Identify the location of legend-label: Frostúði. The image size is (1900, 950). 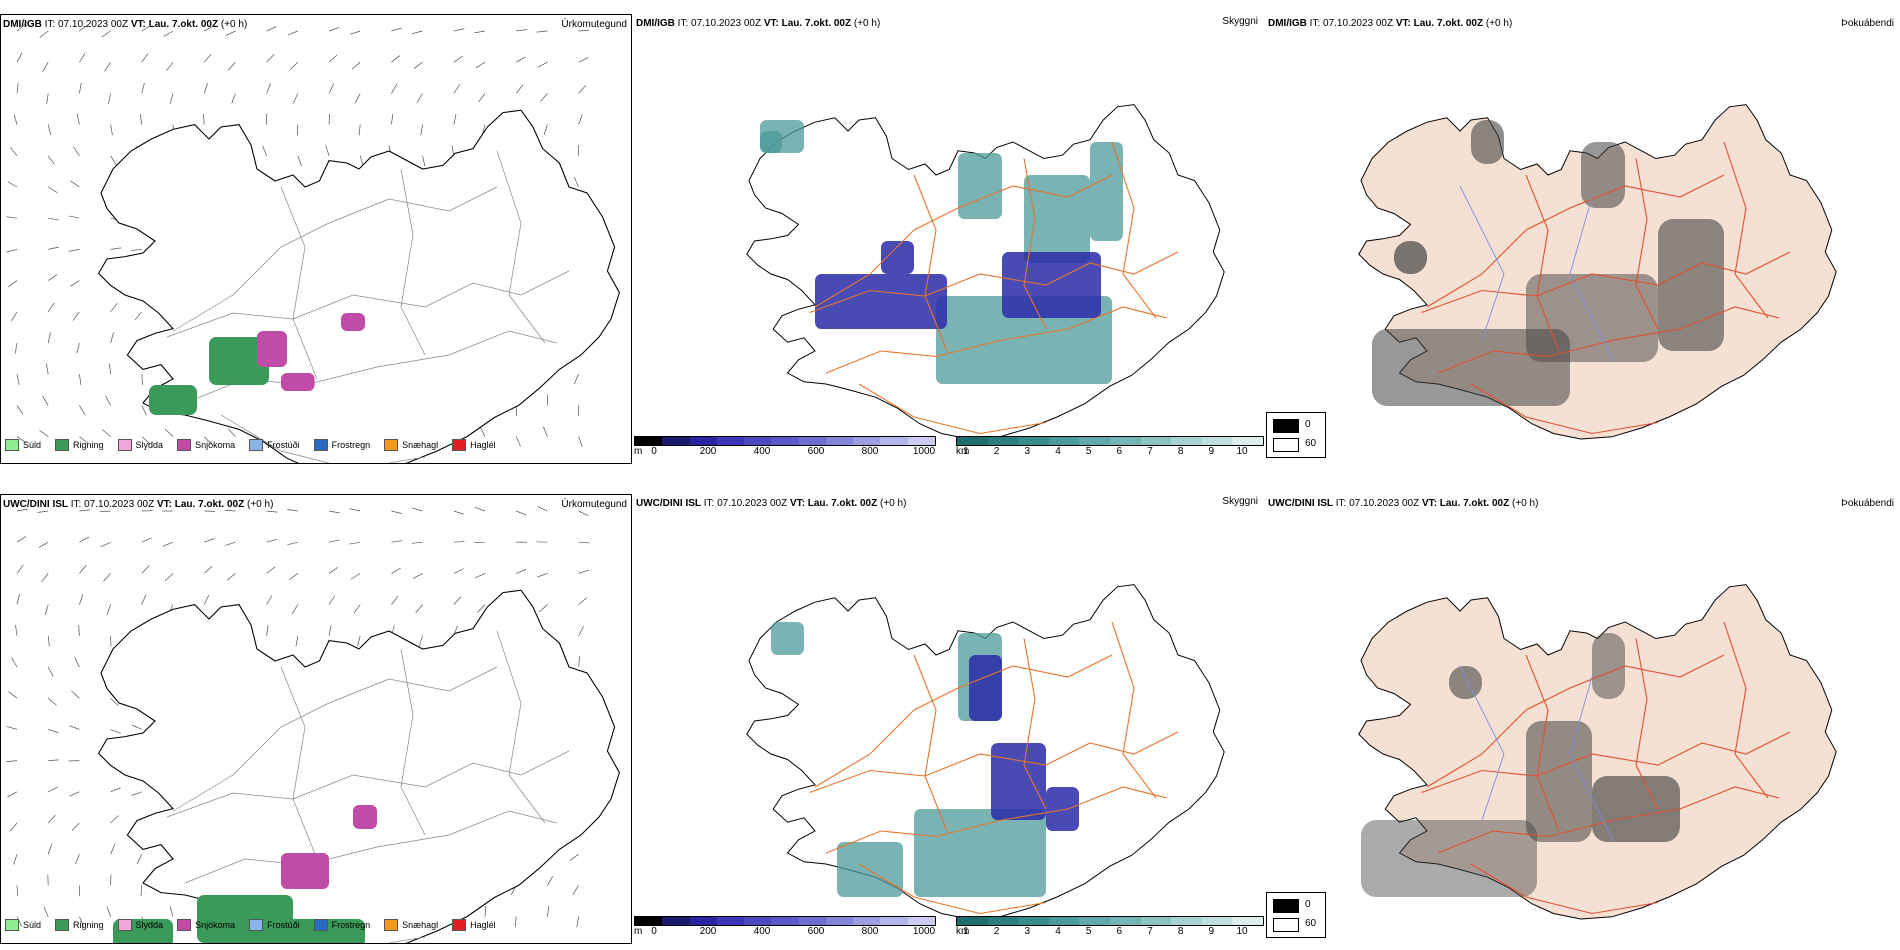
(283, 445).